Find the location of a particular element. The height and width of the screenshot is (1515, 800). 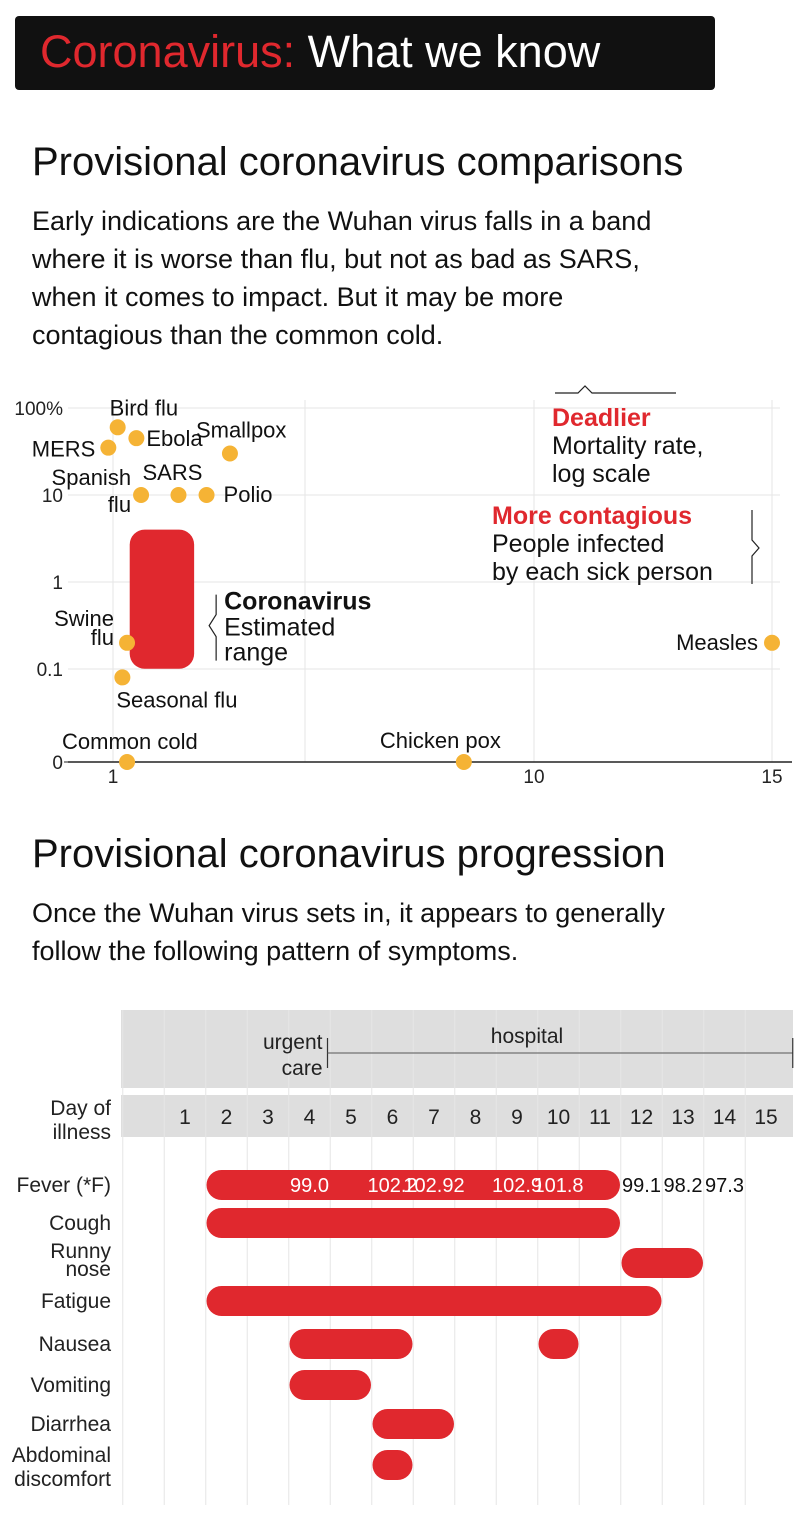

day-number: 4 is located at coordinates (310, 1117).